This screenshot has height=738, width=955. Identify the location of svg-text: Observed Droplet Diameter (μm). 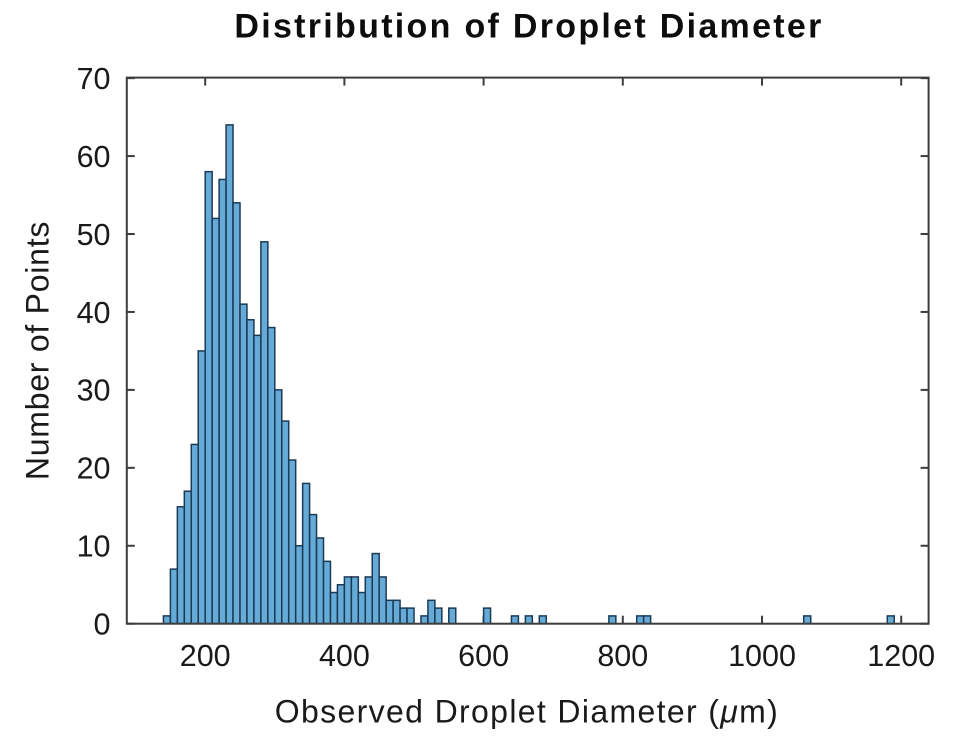
(527, 711).